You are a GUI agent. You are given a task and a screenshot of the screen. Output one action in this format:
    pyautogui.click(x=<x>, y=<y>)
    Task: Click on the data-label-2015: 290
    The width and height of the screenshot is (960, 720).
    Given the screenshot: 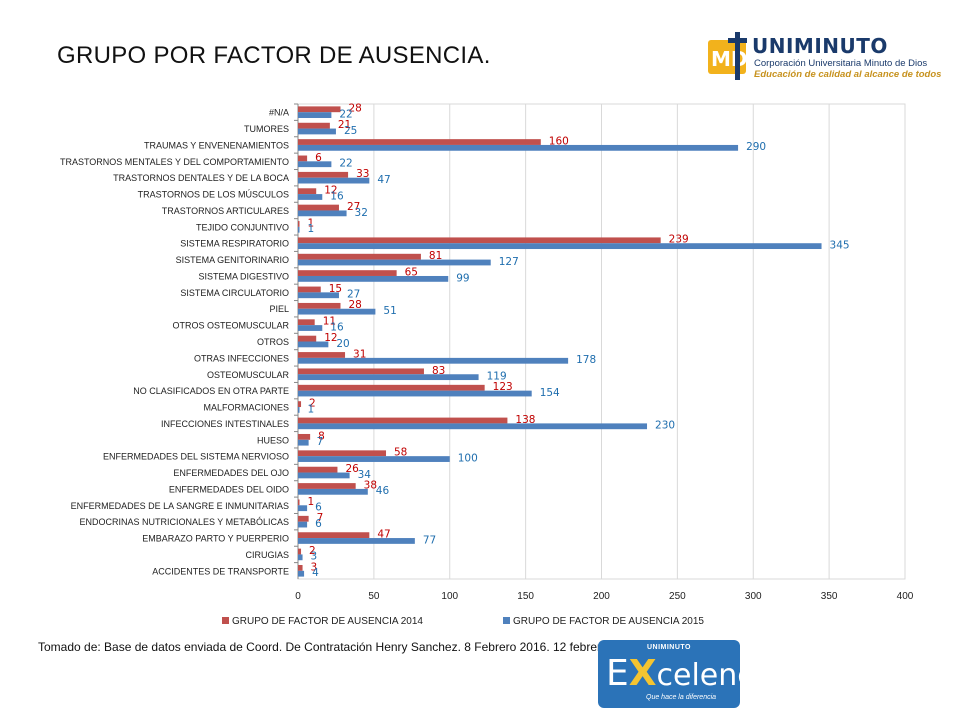 What is the action you would take?
    pyautogui.click(x=756, y=147)
    